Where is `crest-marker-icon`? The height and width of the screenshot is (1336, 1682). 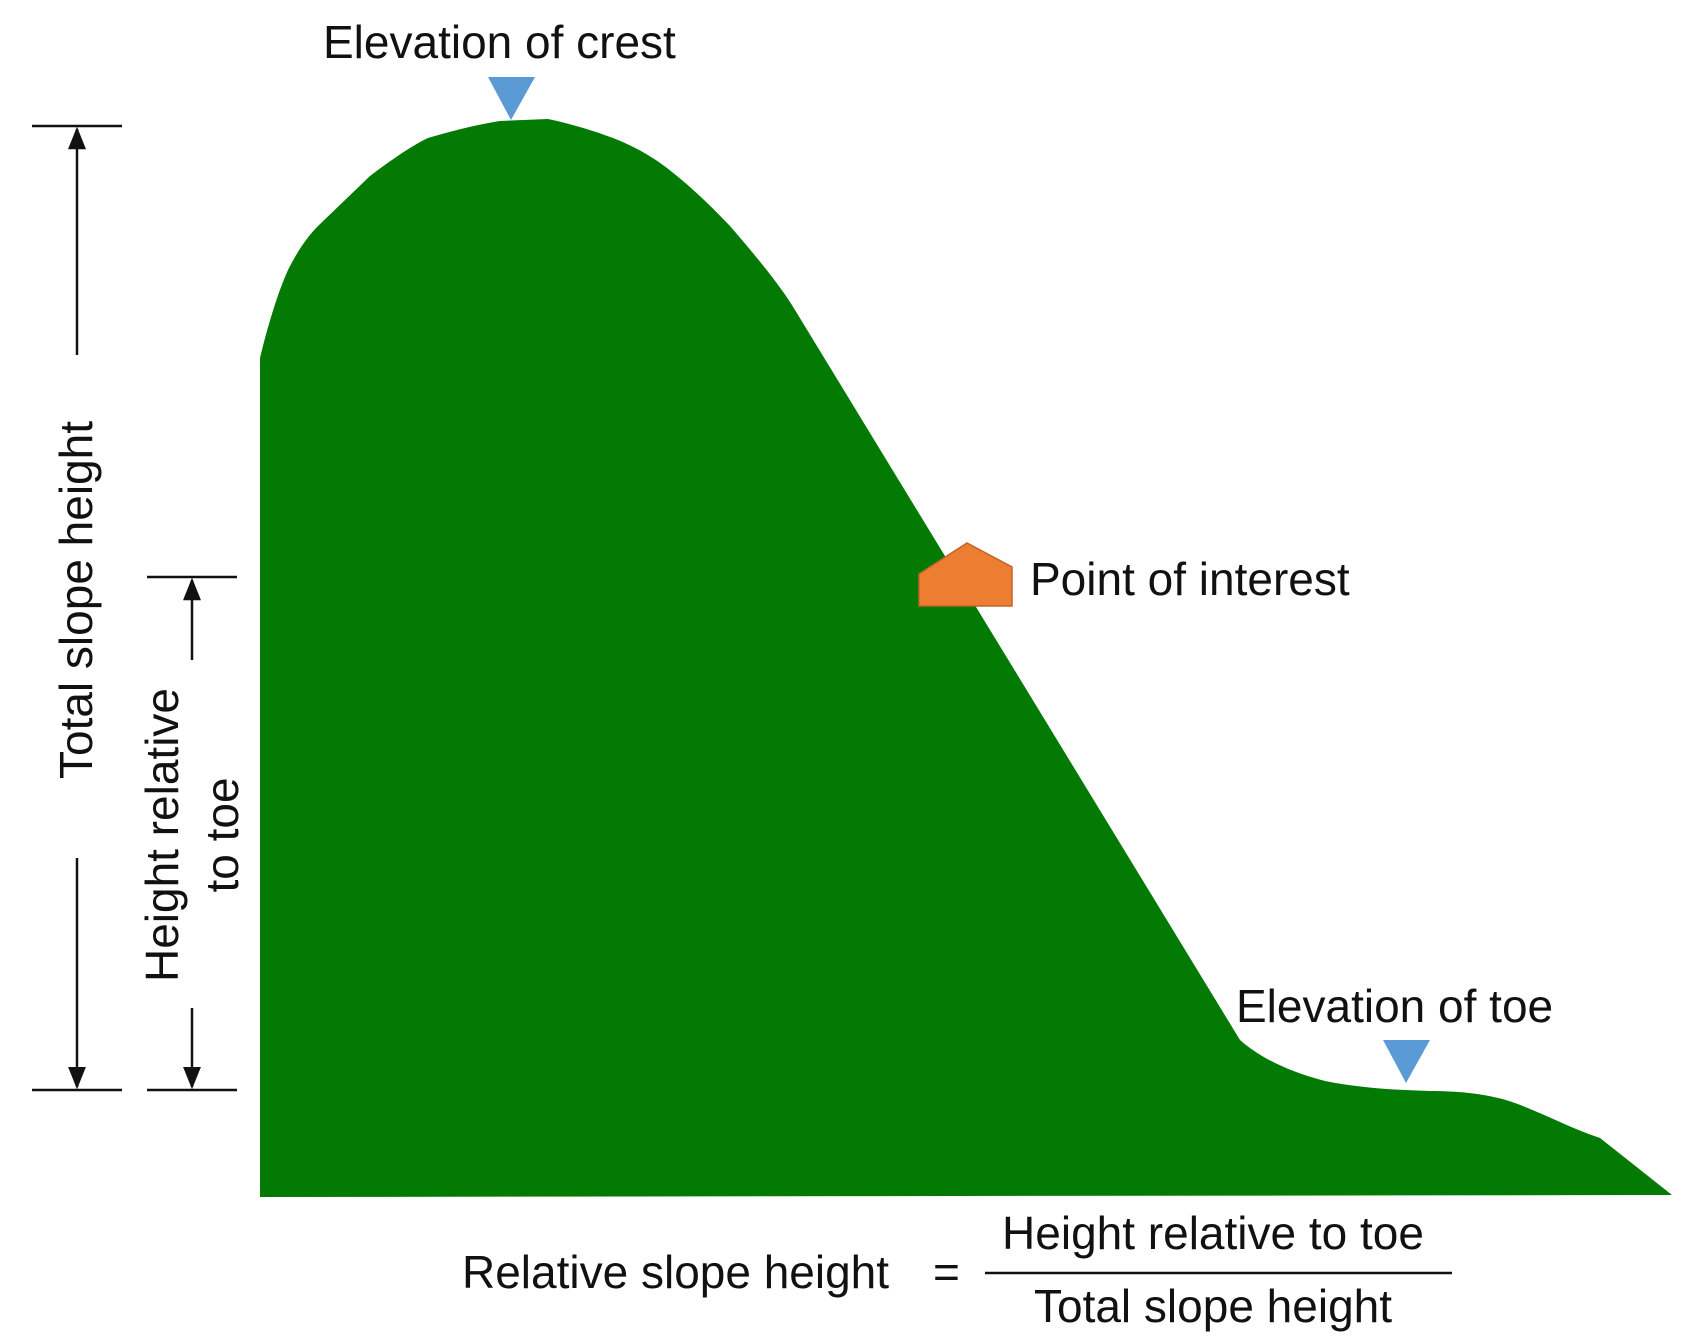 crest-marker-icon is located at coordinates (511, 98).